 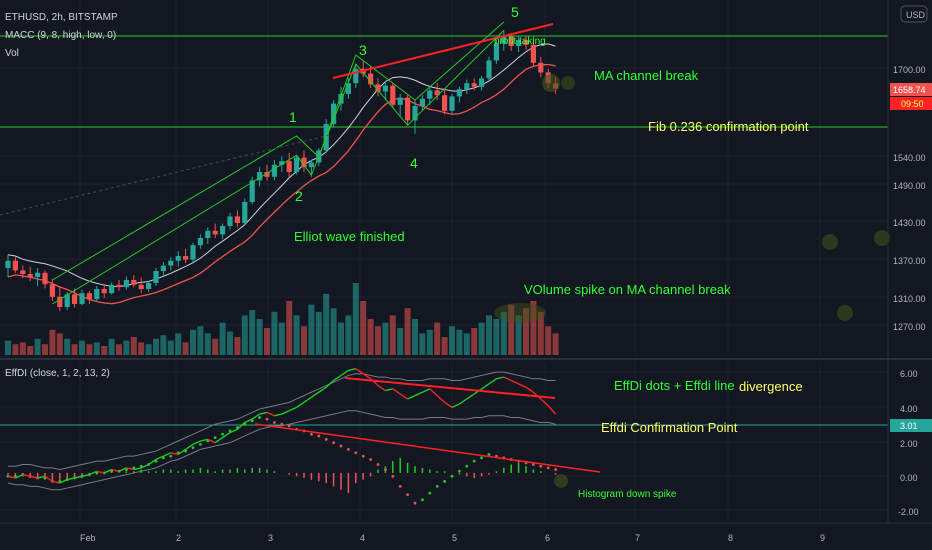 I want to click on oscillator-title: EffDI (close, 1, 2, 13, 2), so click(x=57, y=373).